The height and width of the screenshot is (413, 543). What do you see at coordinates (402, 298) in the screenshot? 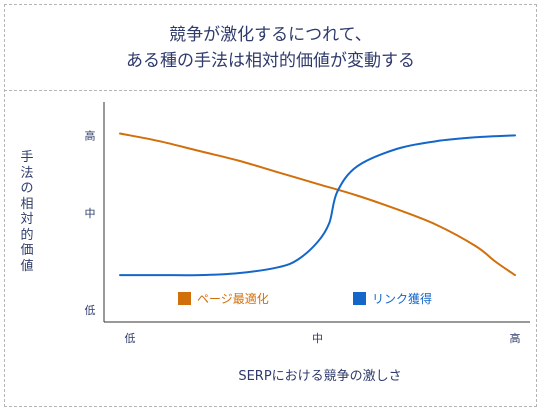
I see `legend-label: リンク獲得` at bounding box center [402, 298].